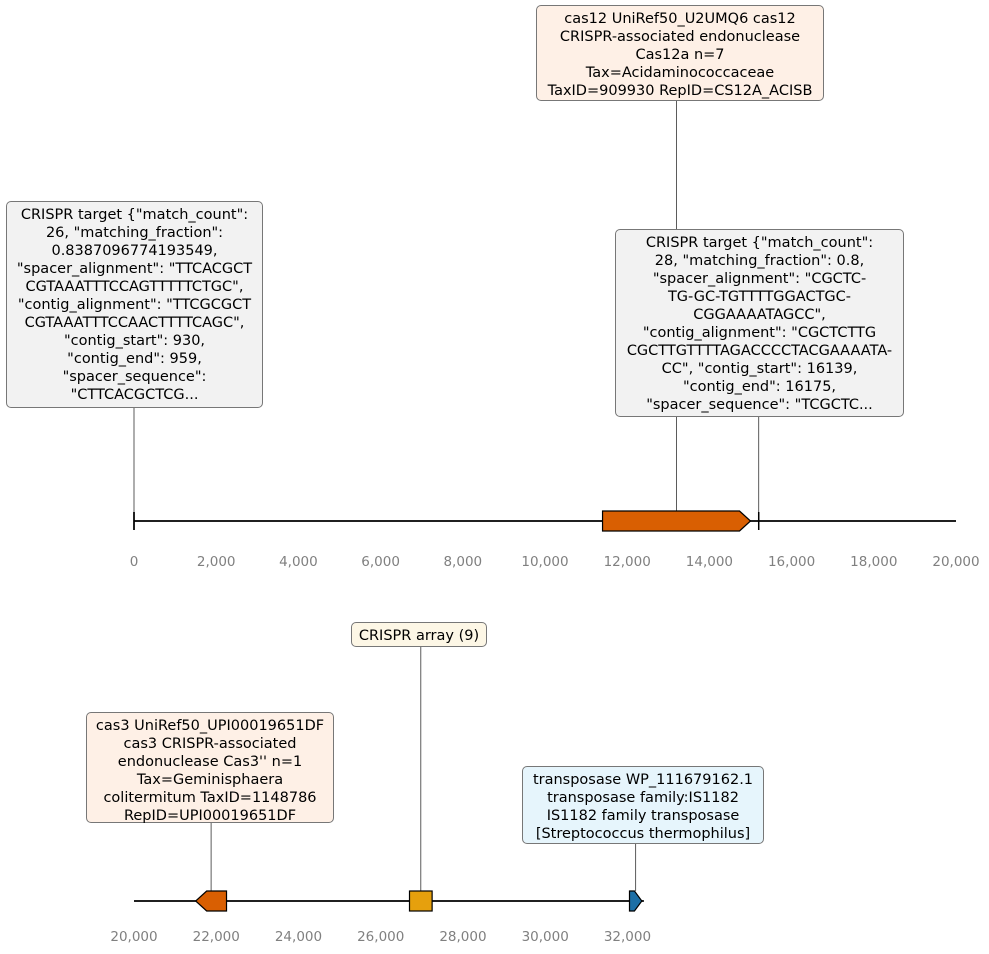 The height and width of the screenshot is (954, 989). Describe the element at coordinates (446, 521) in the screenshot. I see `track-1-features` at that location.